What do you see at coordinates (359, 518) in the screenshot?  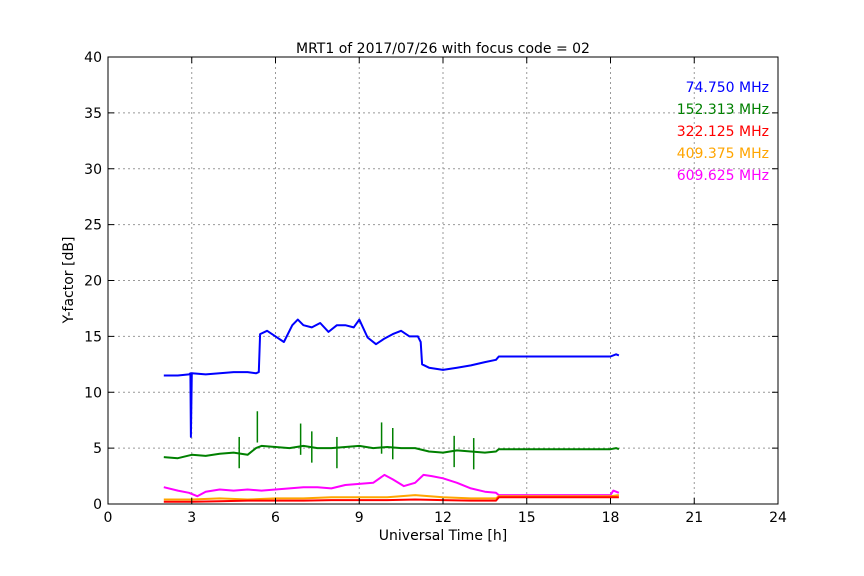 I see `x-tick-label: 9` at bounding box center [359, 518].